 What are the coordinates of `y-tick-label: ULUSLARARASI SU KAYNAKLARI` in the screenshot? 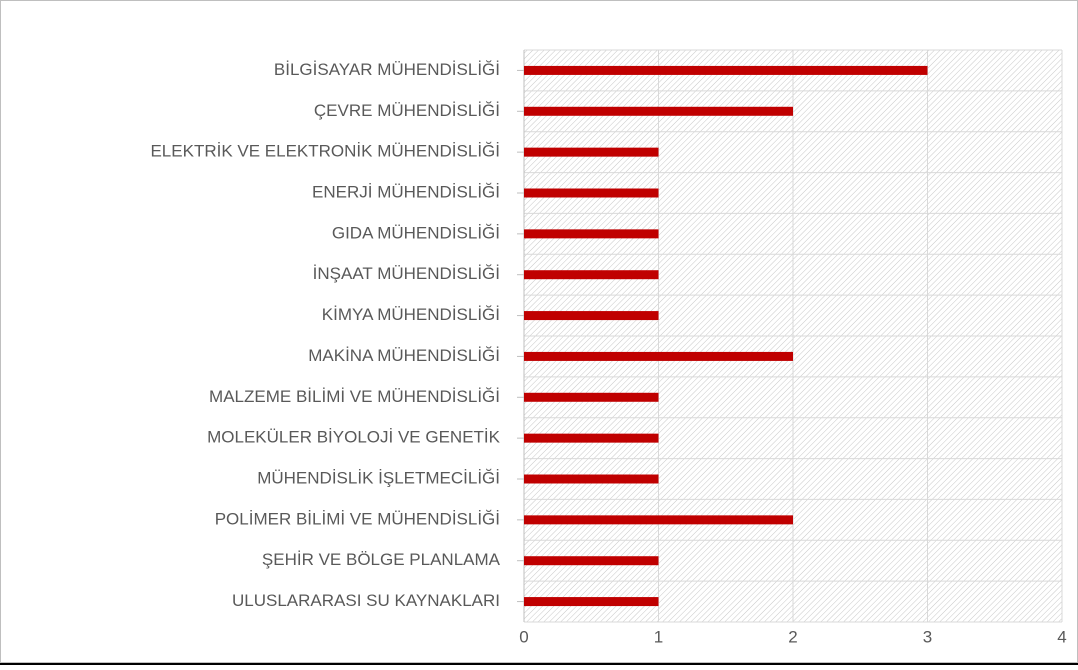 It's located at (366, 600).